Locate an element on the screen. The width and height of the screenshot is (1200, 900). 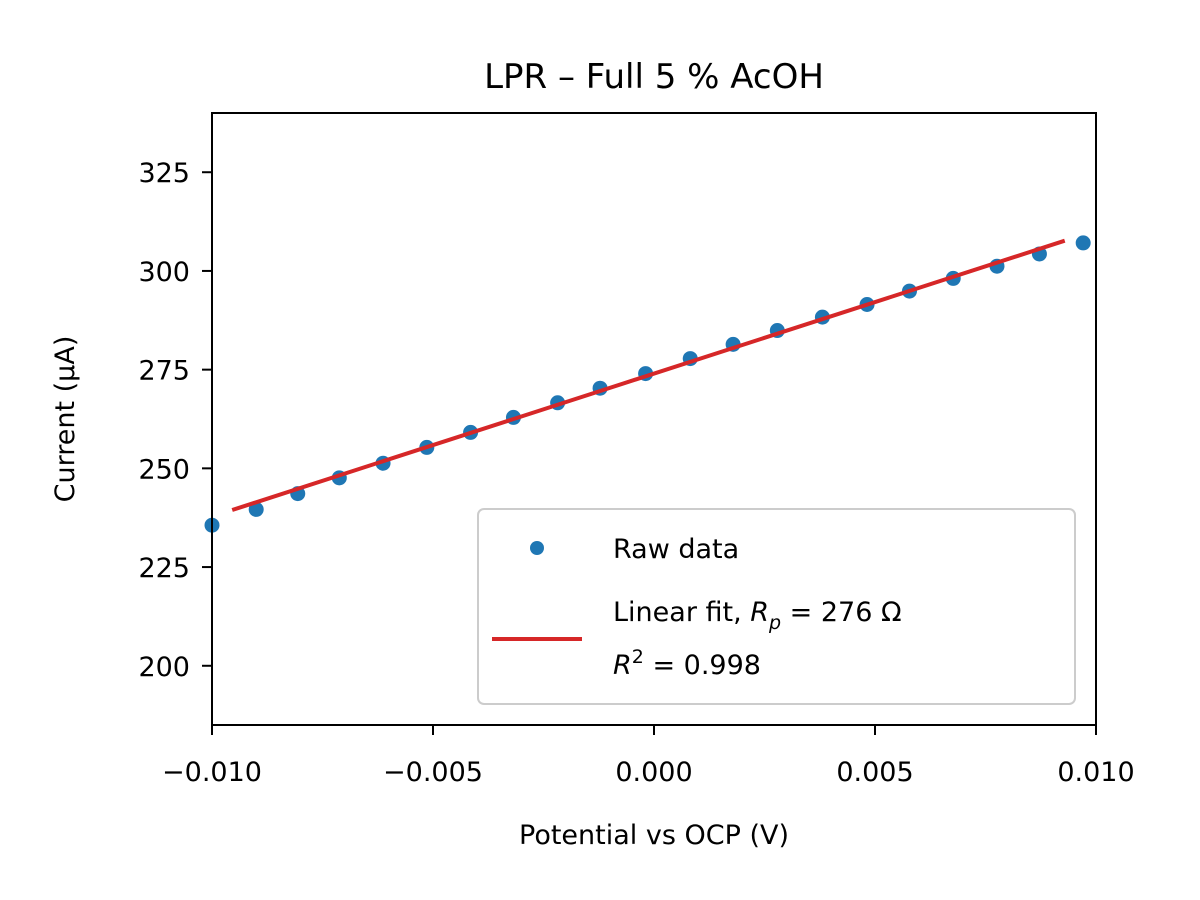
y-tick-label: 225 is located at coordinates (164, 568).